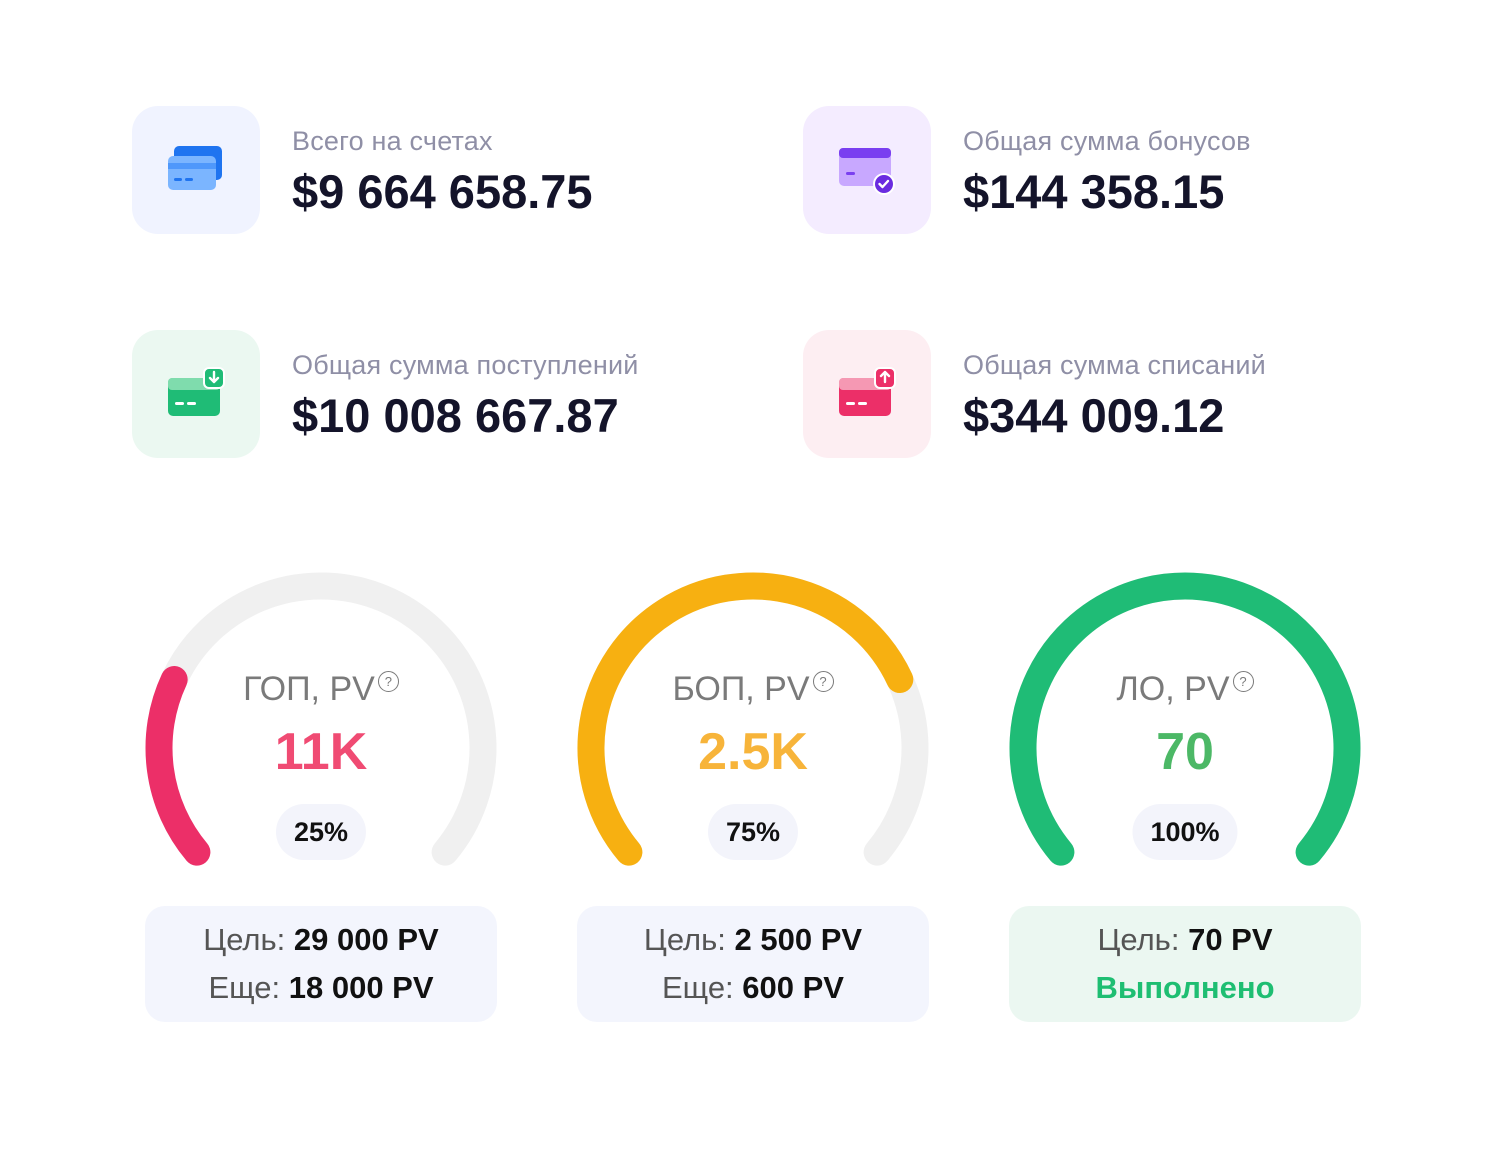  I want to click on gauge-percent-badge: 100%, so click(1185, 832).